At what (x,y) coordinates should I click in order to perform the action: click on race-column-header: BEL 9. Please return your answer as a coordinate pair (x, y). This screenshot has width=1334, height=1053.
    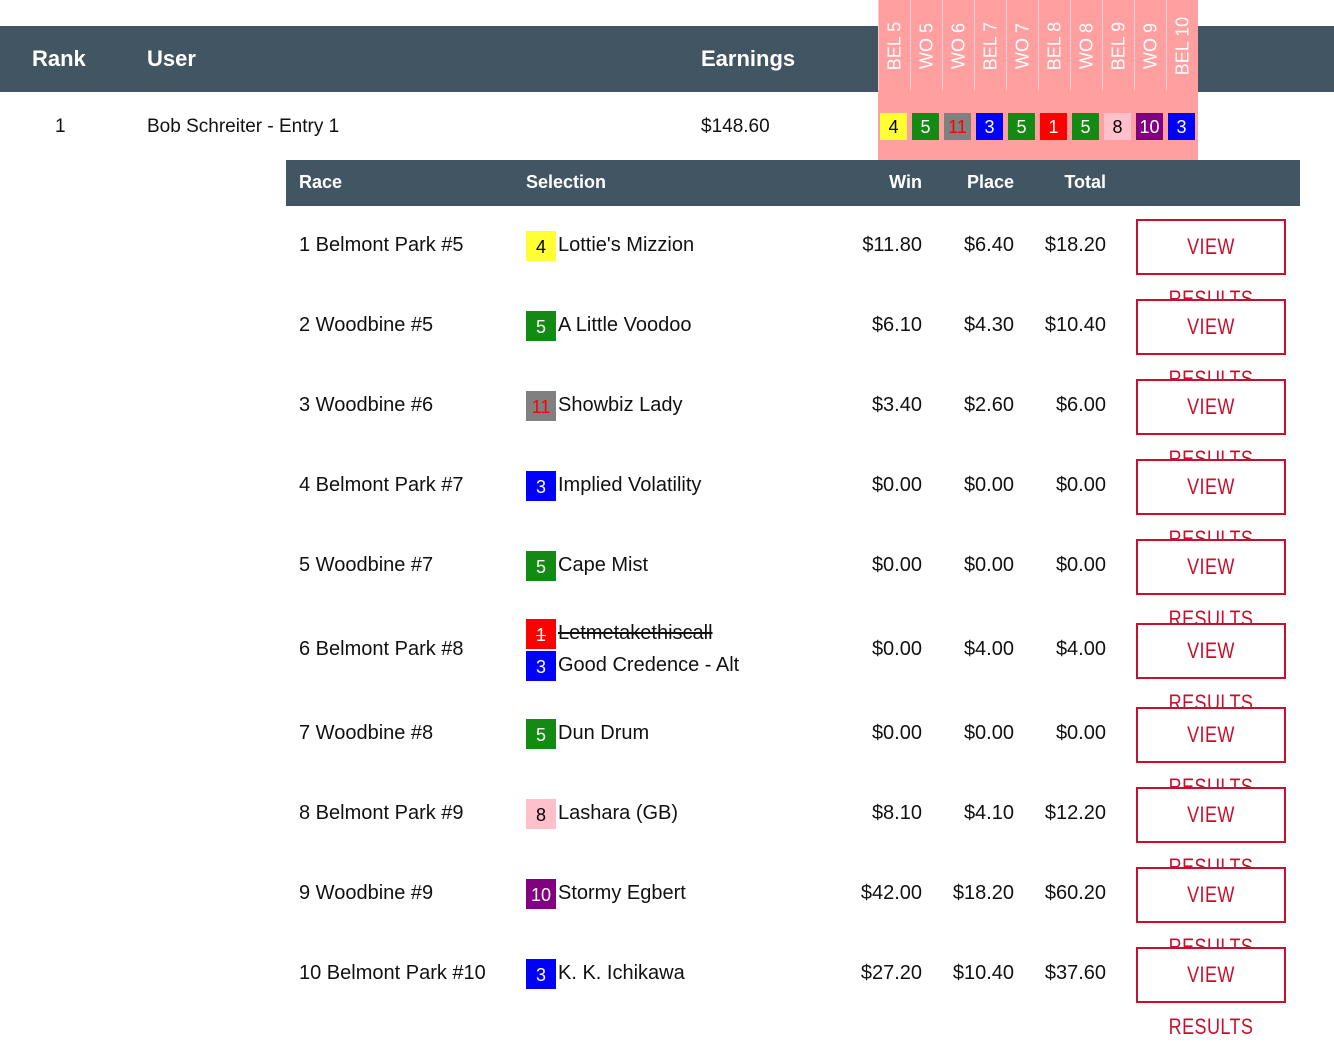
    Looking at the image, I should click on (1118, 45).